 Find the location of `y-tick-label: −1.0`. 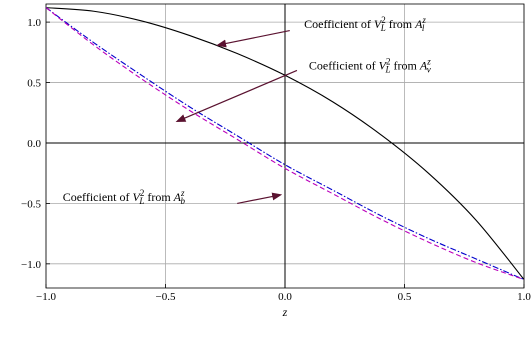

y-tick-label: −1.0 is located at coordinates (31, 265).